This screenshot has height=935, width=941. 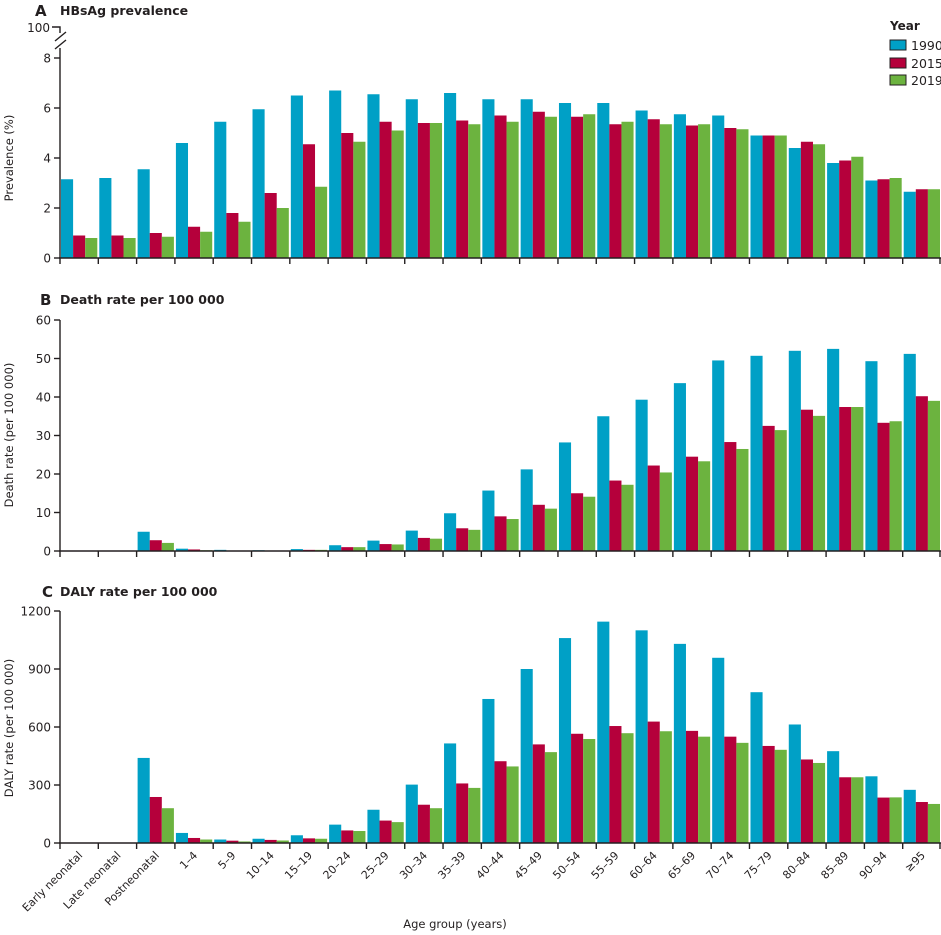 What do you see at coordinates (413, 865) in the screenshot?
I see `x-tick-label: 30–34` at bounding box center [413, 865].